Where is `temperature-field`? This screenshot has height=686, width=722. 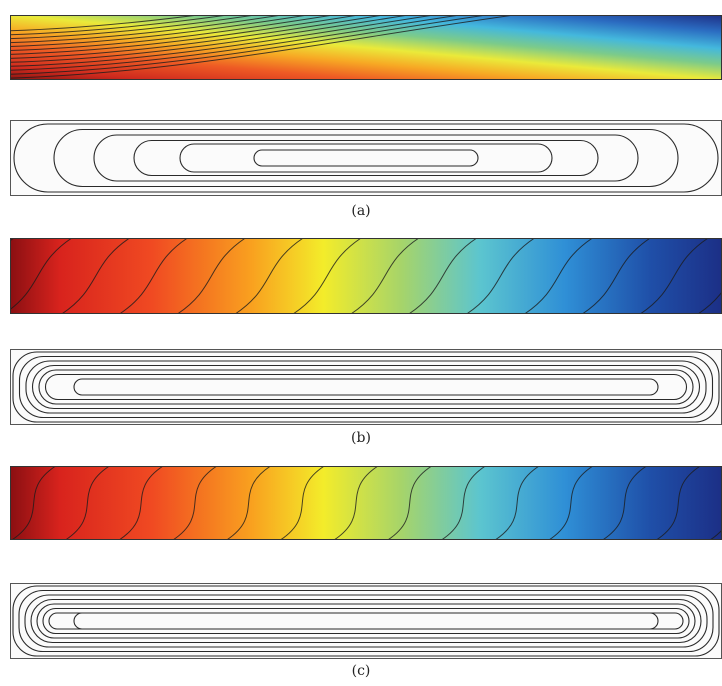 temperature-field is located at coordinates (366, 503).